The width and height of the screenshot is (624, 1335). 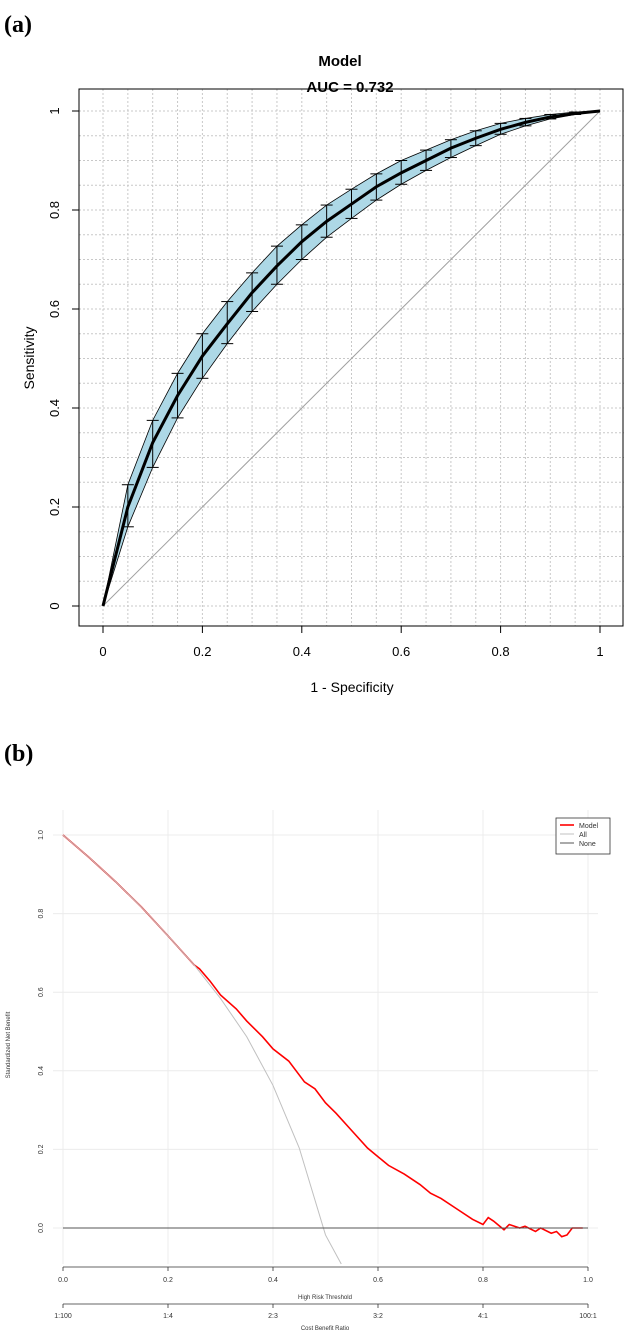 I want to click on roc-y-tick-label: 0.8, so click(x=54, y=210).